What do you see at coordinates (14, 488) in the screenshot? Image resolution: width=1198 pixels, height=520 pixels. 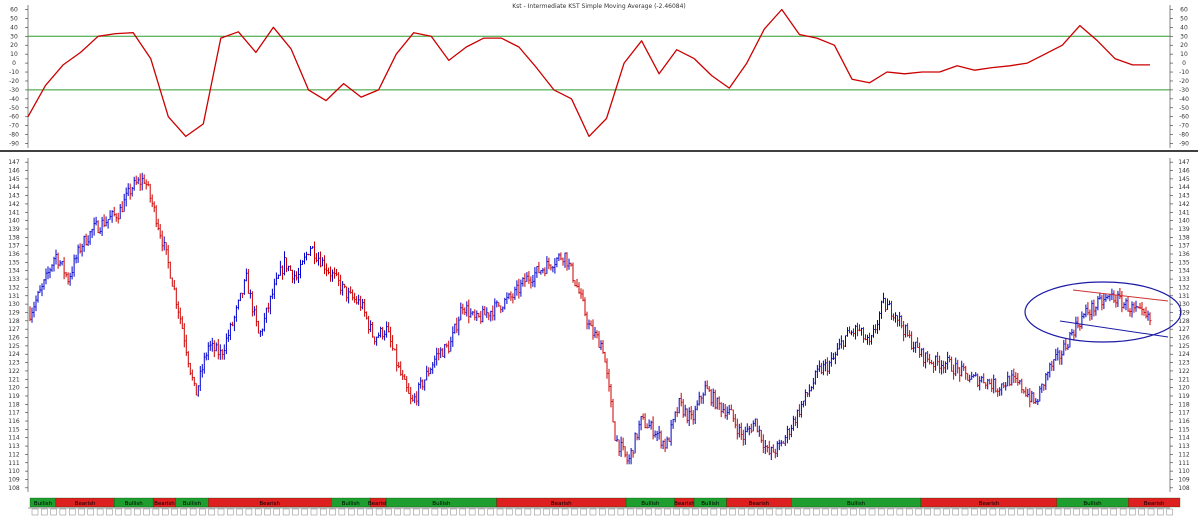 I see `price-tick-label: 108` at bounding box center [14, 488].